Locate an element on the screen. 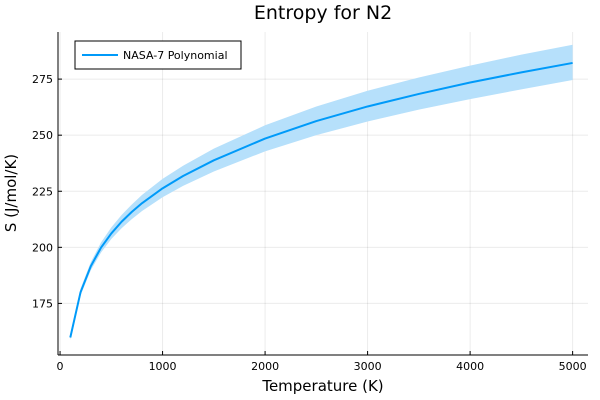 Image resolution: width=600 pixels, height=400 pixels. y-tick-label: 225 is located at coordinates (42, 191).